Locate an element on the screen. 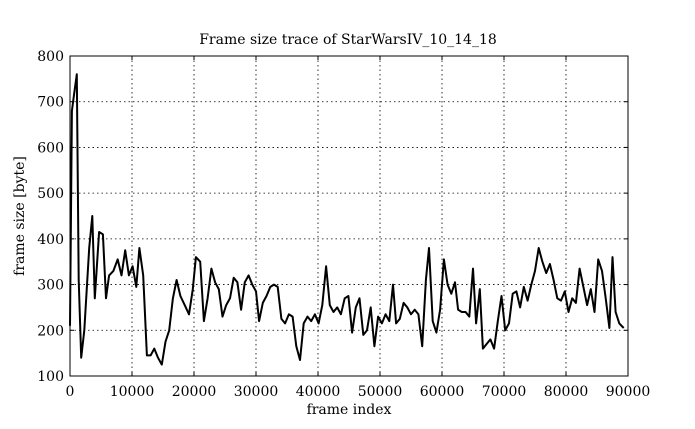  y-axis-label: frame size [byte] is located at coordinates (20, 216).